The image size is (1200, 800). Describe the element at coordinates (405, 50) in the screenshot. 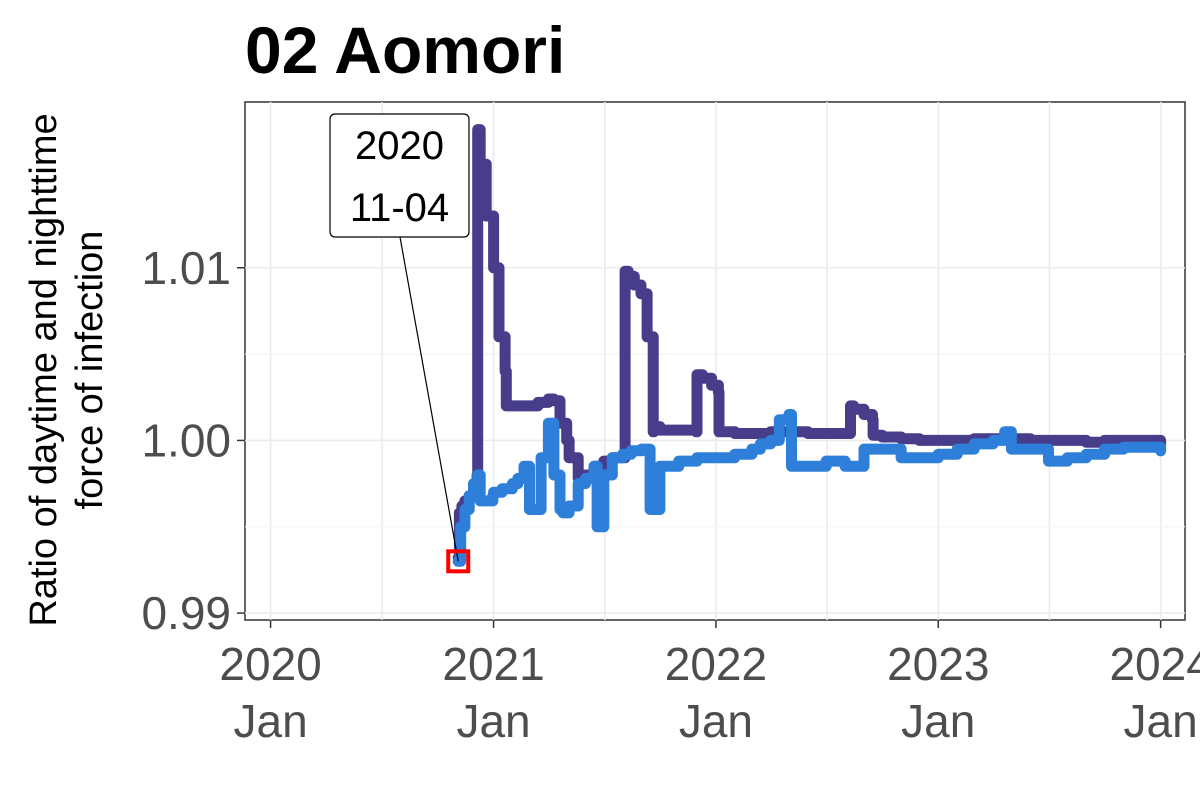

I see `chart-title: 02 Aomori` at that location.